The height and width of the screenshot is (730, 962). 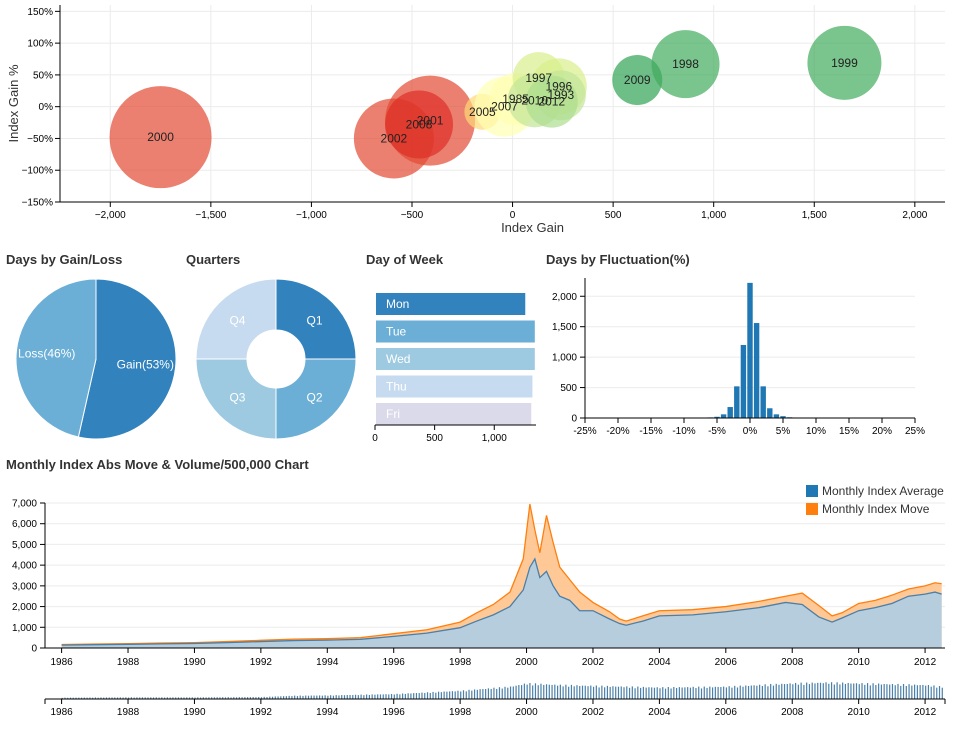 I want to click on quarter-slice-label: Q1, so click(x=315, y=320).